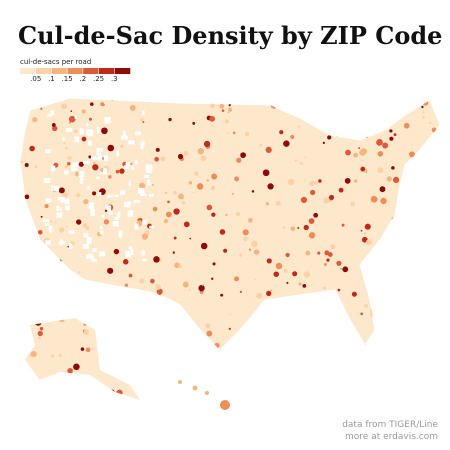 This screenshot has height=450, width=450. I want to click on alaska, so click(82, 359).